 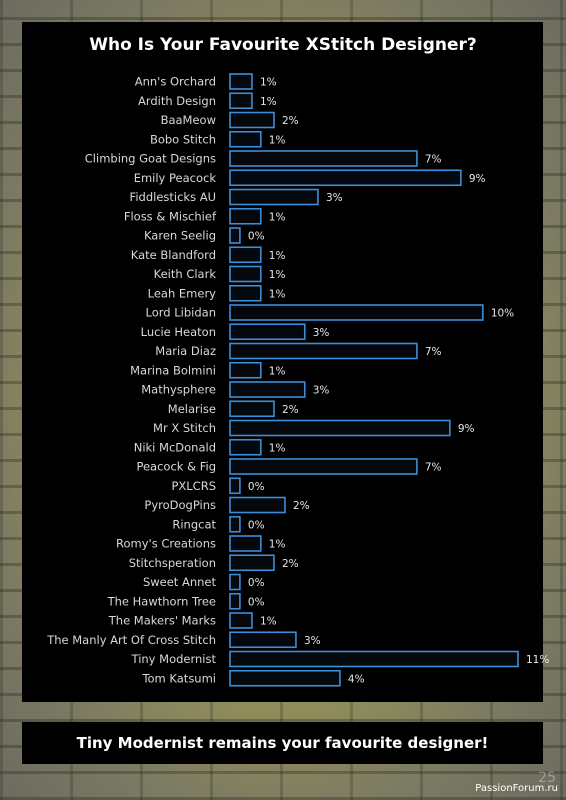 I want to click on category-label: Leah Emery, so click(x=182, y=293).